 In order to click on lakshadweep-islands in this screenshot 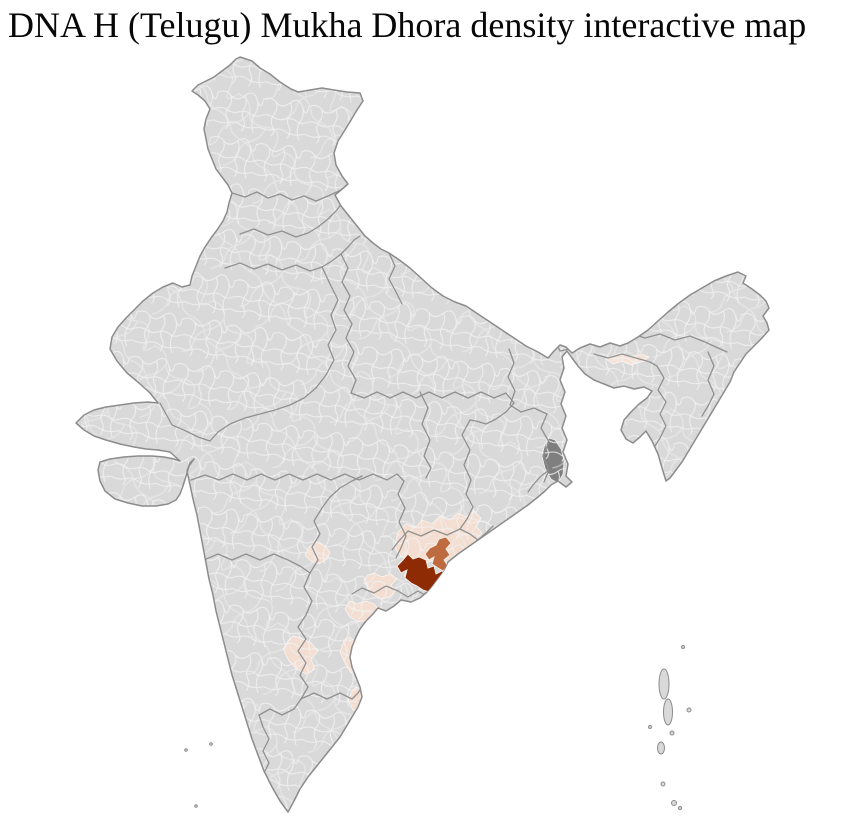, I will do `click(198, 775)`.